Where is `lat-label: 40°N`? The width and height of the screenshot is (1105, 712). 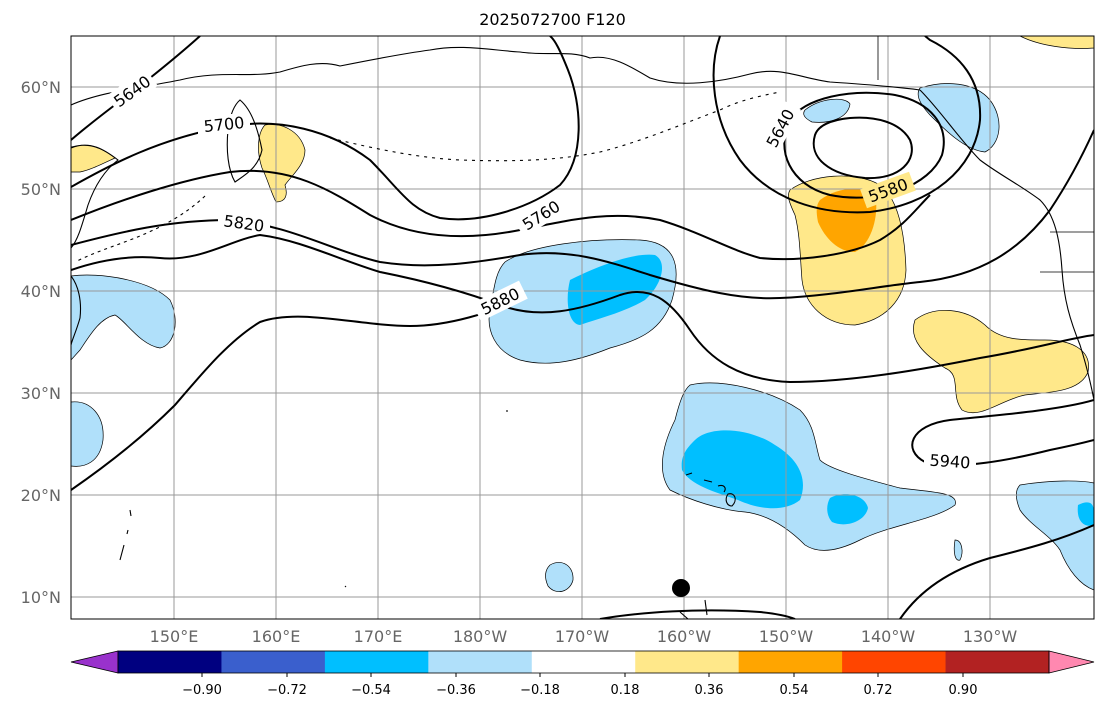 lat-label: 40°N is located at coordinates (41, 291).